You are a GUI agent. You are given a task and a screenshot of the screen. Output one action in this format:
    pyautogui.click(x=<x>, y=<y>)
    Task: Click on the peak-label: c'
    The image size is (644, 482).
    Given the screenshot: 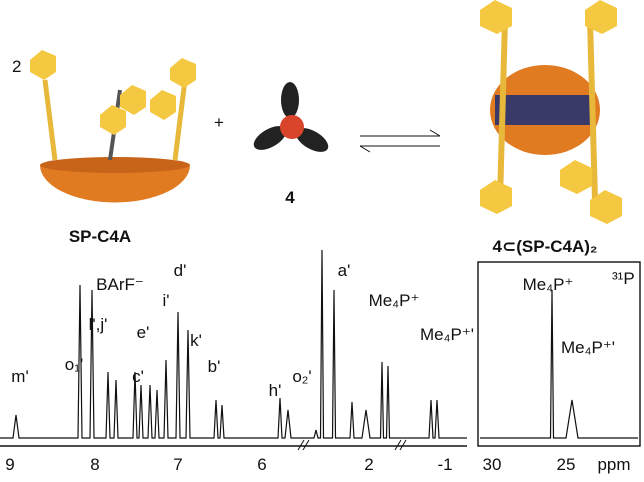 What is the action you would take?
    pyautogui.click(x=138, y=376)
    